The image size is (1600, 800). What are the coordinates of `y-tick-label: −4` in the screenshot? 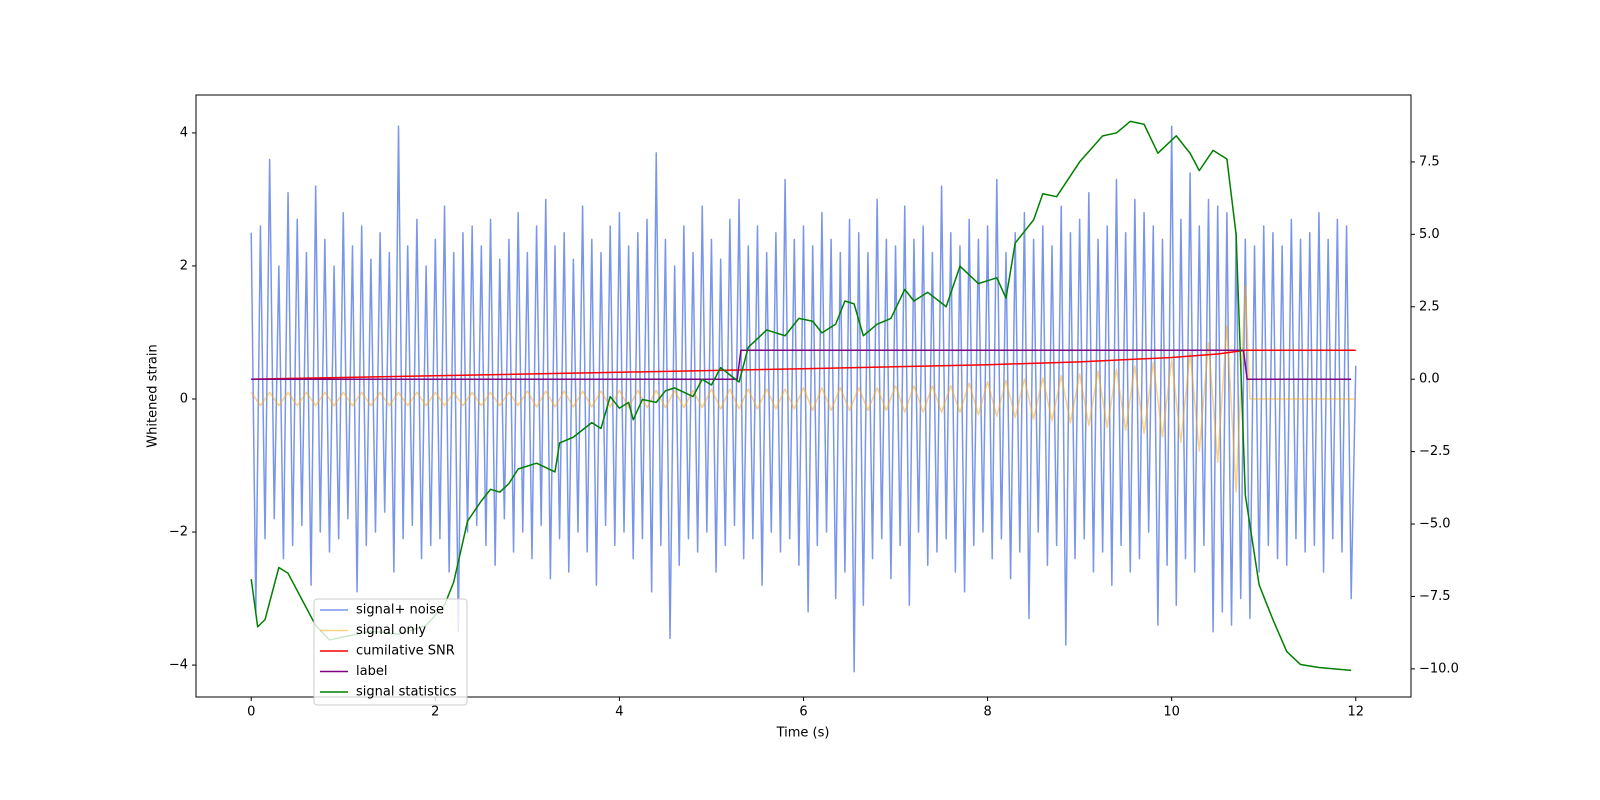 It's located at (178, 665).